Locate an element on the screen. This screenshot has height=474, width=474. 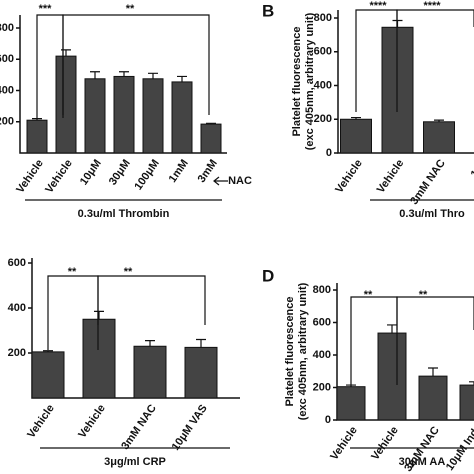
group-label: 0.3u/ml Thro is located at coordinates (432, 214).